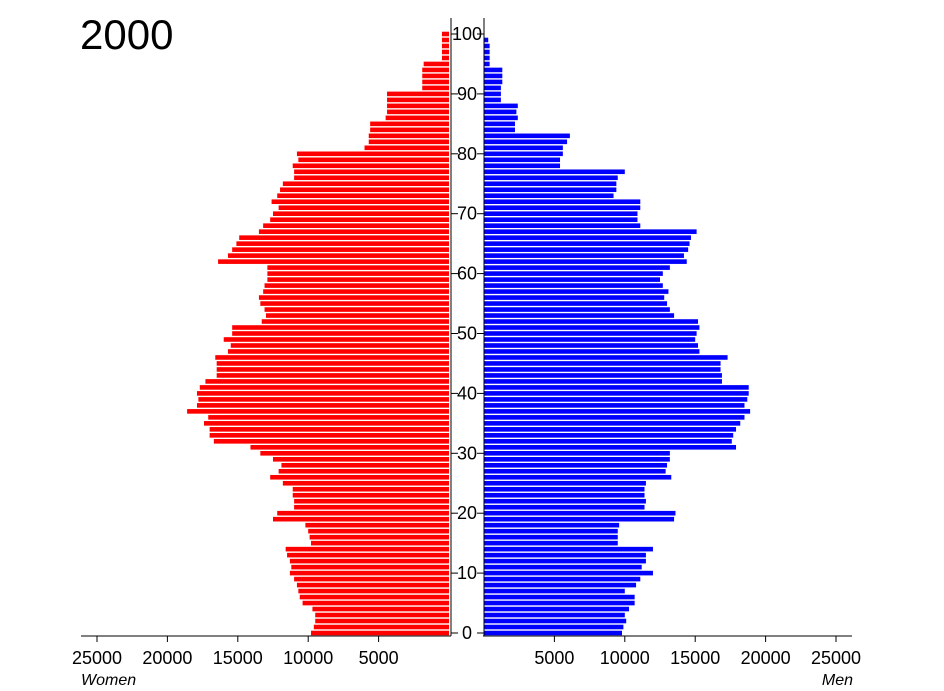 The image size is (944, 691). What do you see at coordinates (238, 658) in the screenshot?
I see `women-x-tick-label: 15000` at bounding box center [238, 658].